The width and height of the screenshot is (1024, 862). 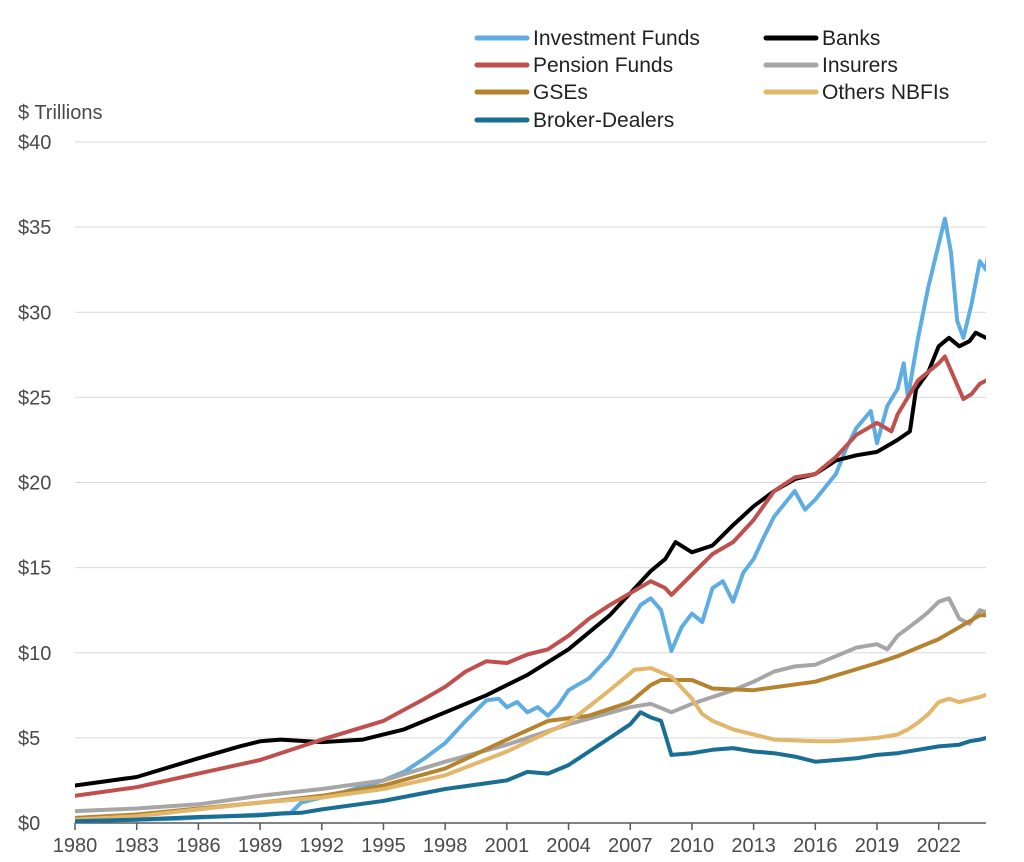 What do you see at coordinates (815, 846) in the screenshot?
I see `x-tick-label: 2016` at bounding box center [815, 846].